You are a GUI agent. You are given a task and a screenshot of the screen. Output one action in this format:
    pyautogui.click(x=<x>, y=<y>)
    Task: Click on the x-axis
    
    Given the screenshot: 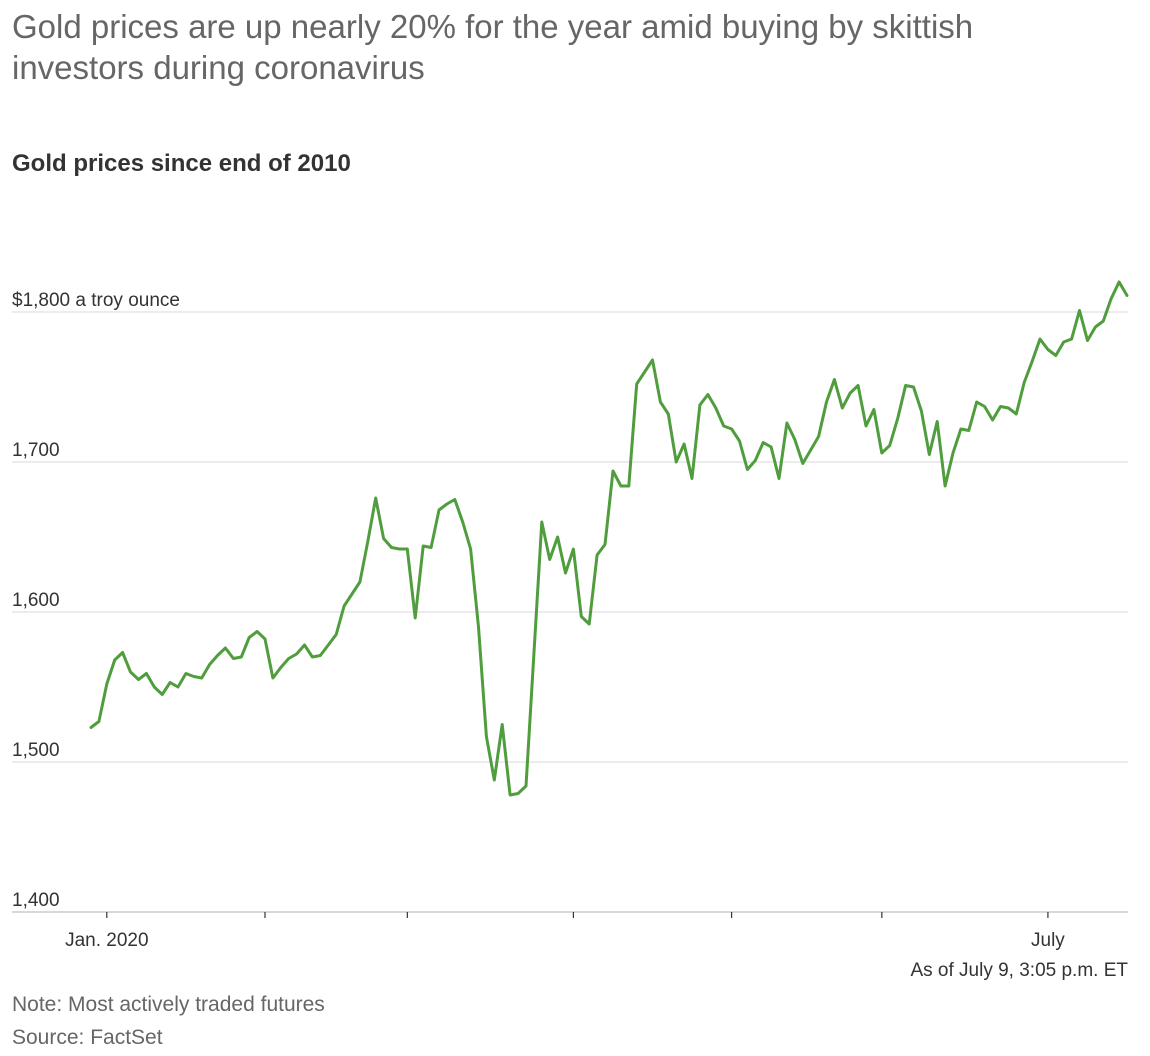 What is the action you would take?
    pyautogui.click(x=577, y=915)
    